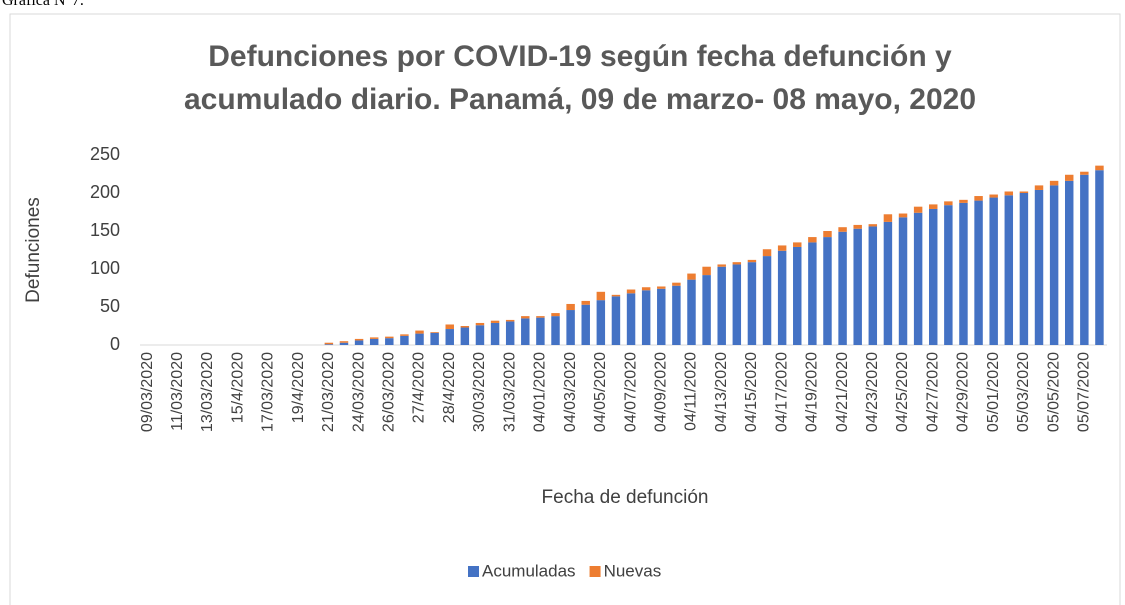 The height and width of the screenshot is (605, 1125). What do you see at coordinates (509, 392) in the screenshot?
I see `x-tick-label: 31/03/2020` at bounding box center [509, 392].